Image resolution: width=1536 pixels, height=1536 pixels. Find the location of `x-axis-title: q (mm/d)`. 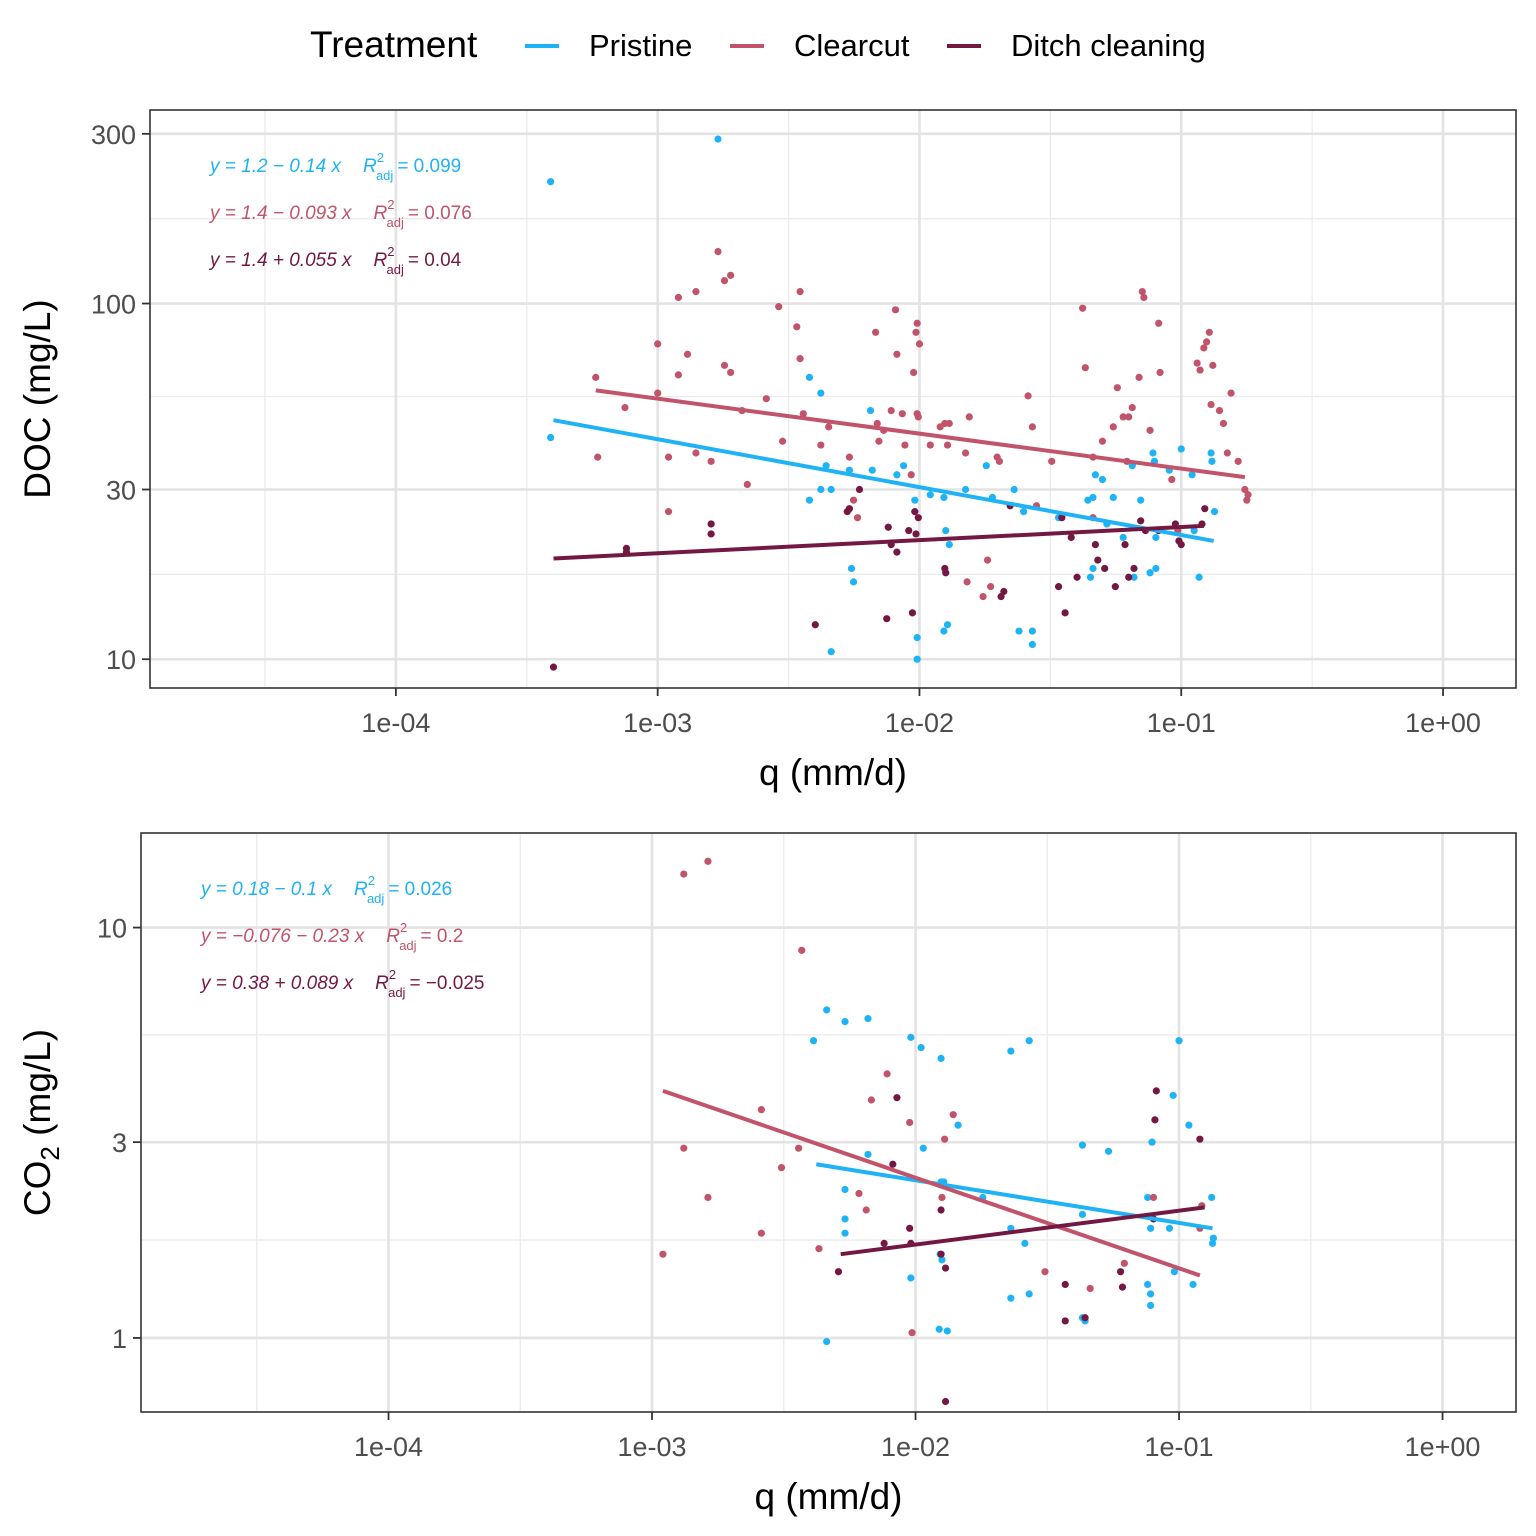

x-axis-title: q (mm/d) is located at coordinates (833, 772).